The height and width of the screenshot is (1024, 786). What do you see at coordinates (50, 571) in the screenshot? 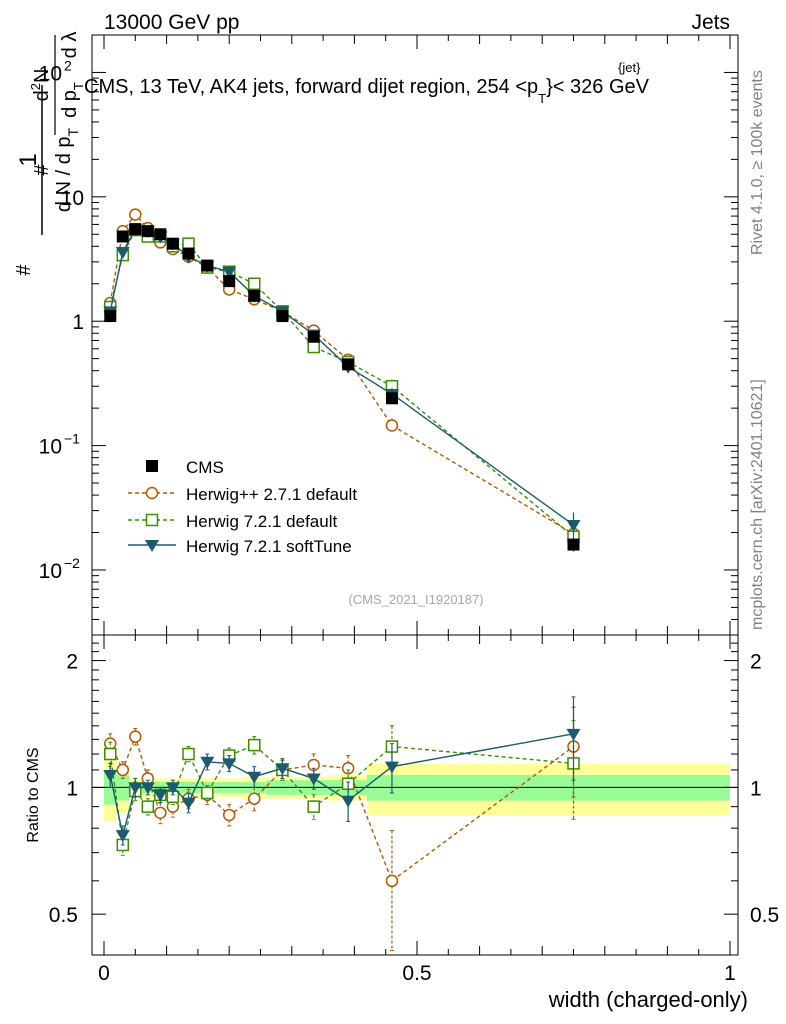
I see `y-tick-label-main-0: 10` at bounding box center [50, 571].